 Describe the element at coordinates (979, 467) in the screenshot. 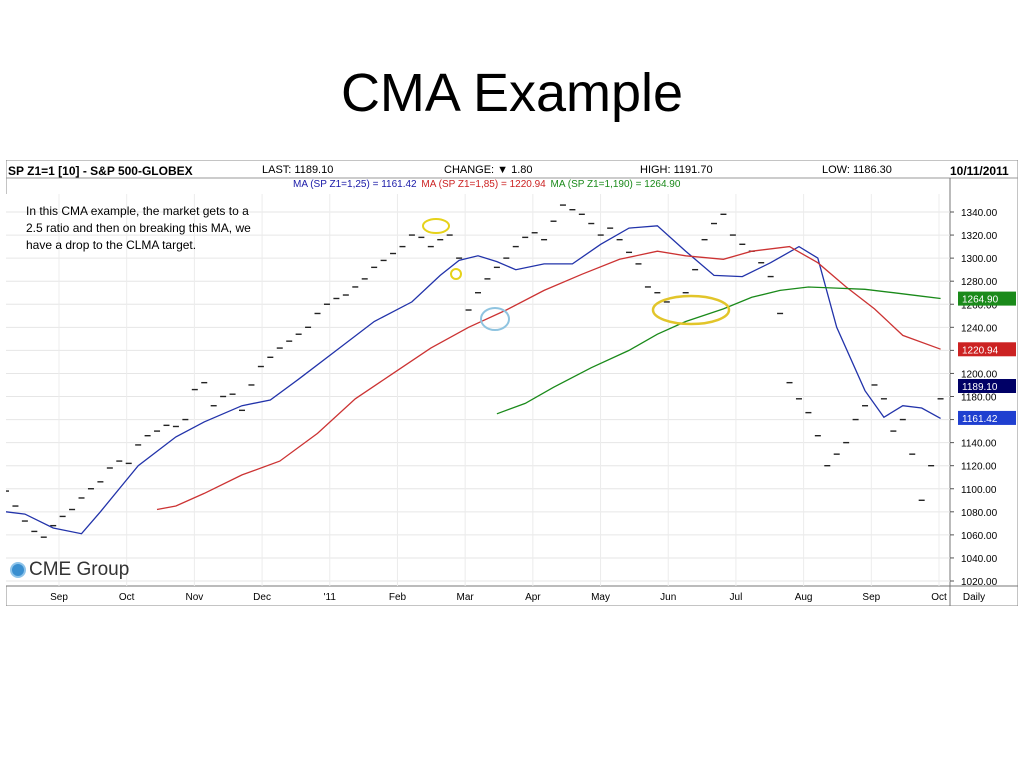

I see `y-tick-label: 1120.00` at that location.